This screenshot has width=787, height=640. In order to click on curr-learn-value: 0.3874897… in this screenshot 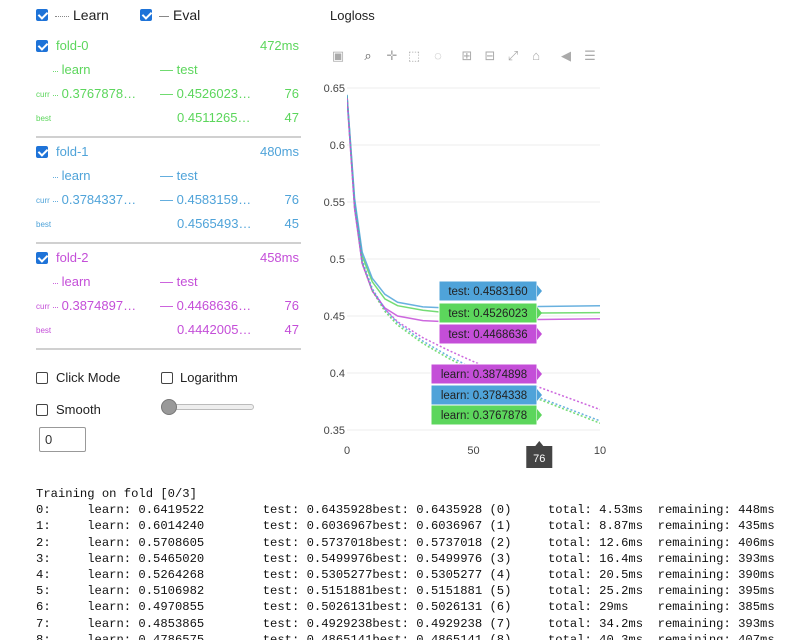, I will do `click(99, 305)`.